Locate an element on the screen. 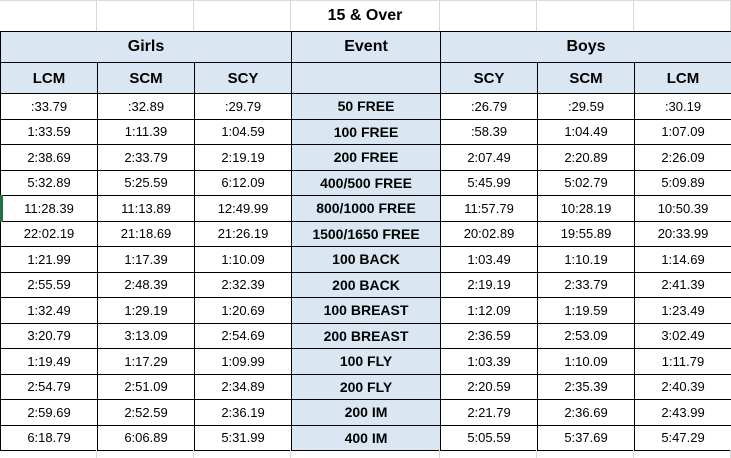 The width and height of the screenshot is (731, 458). boys-scy-time: 5:05.59 is located at coordinates (489, 437).